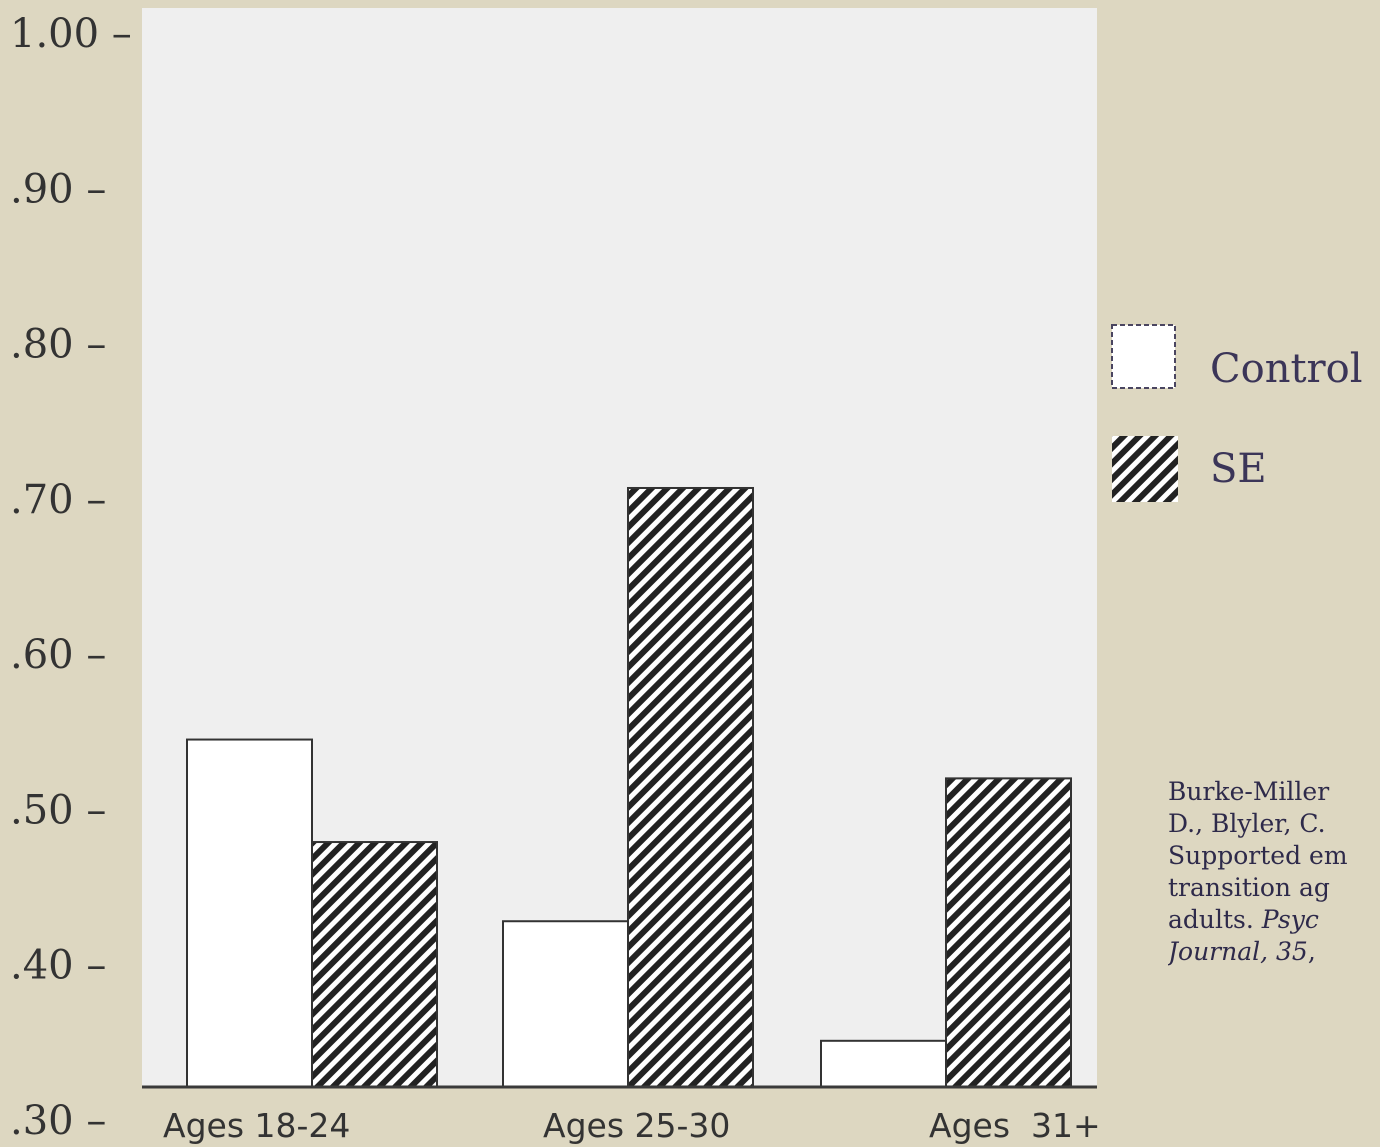  I want to click on y-tick-label: .40 –, so click(58, 966).